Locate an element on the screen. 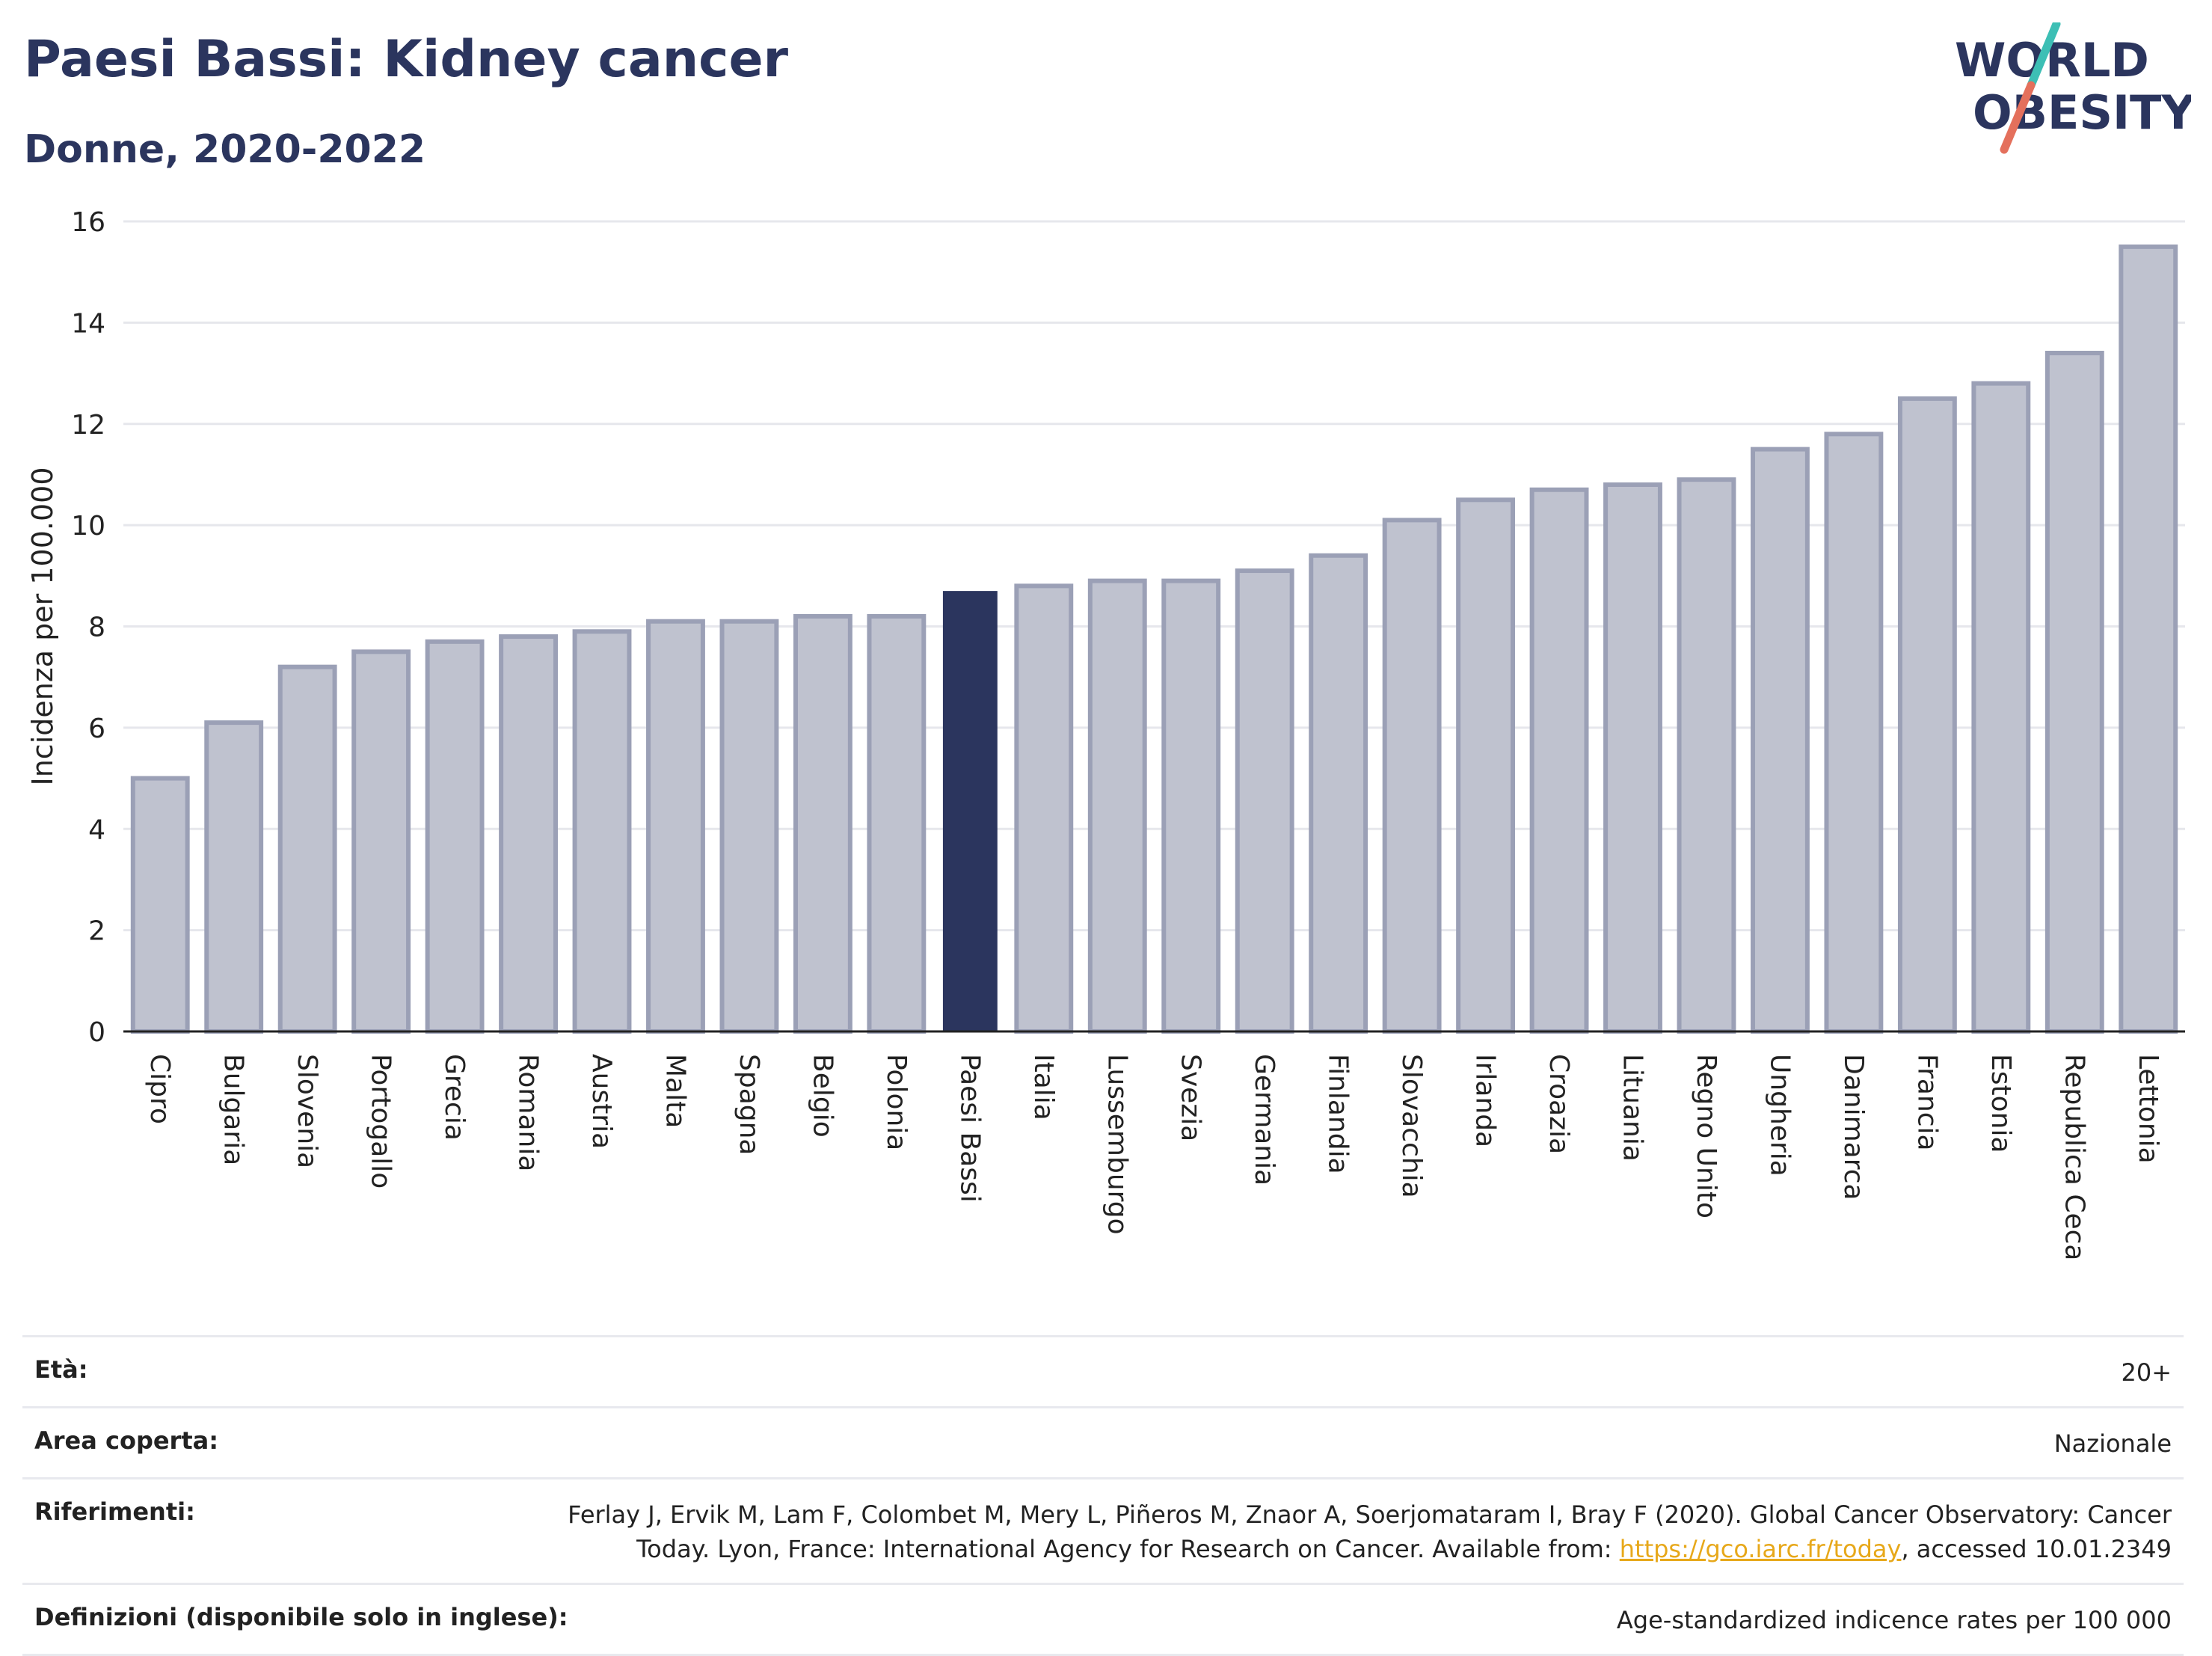 The width and height of the screenshot is (2212, 1656). y-tick-label: 14 is located at coordinates (88, 323).